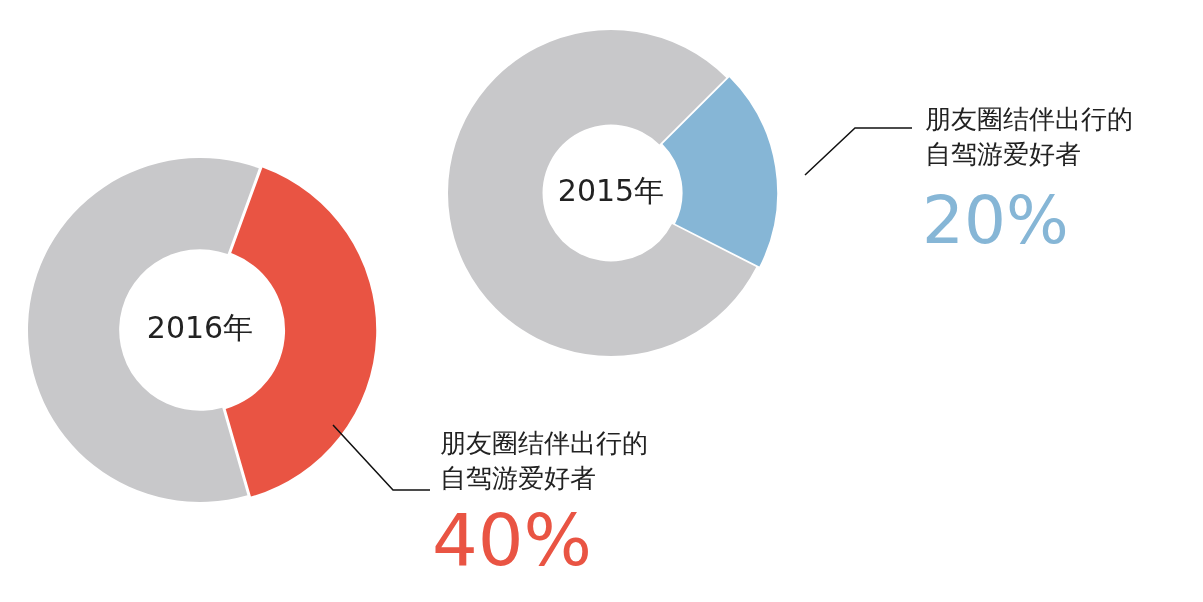  What do you see at coordinates (512, 540) in the screenshot?
I see `data-label: 40%` at bounding box center [512, 540].